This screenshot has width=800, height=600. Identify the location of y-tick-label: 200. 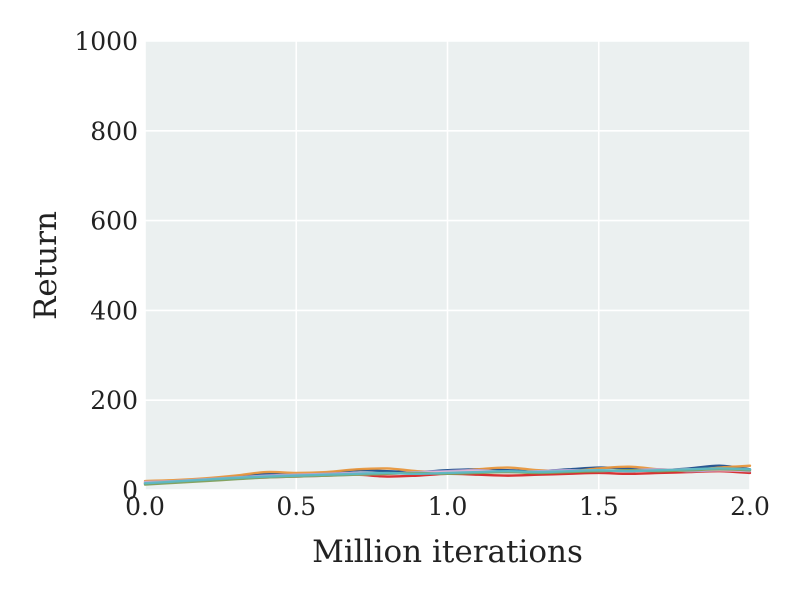
(114, 400).